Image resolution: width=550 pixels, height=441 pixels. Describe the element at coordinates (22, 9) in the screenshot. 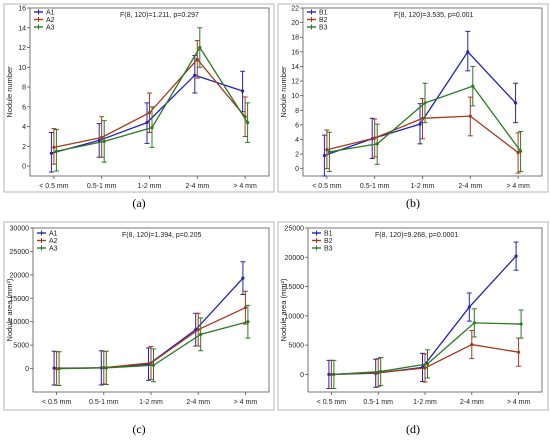

I see `y-tick-label: 16` at that location.